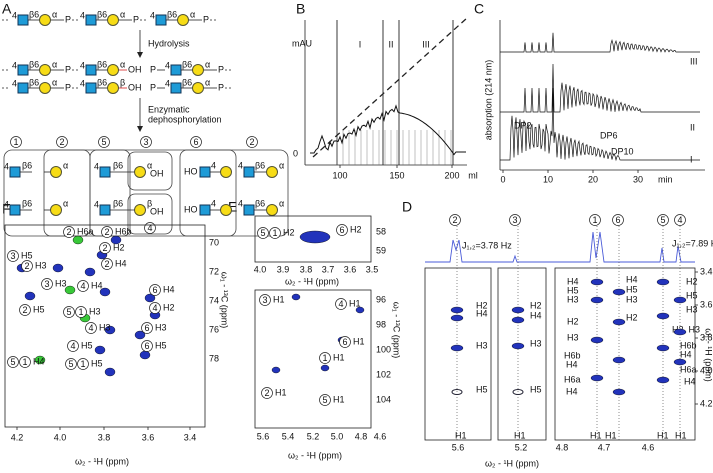 The image size is (713, 473). I want to click on panel-letter: D, so click(407, 207).